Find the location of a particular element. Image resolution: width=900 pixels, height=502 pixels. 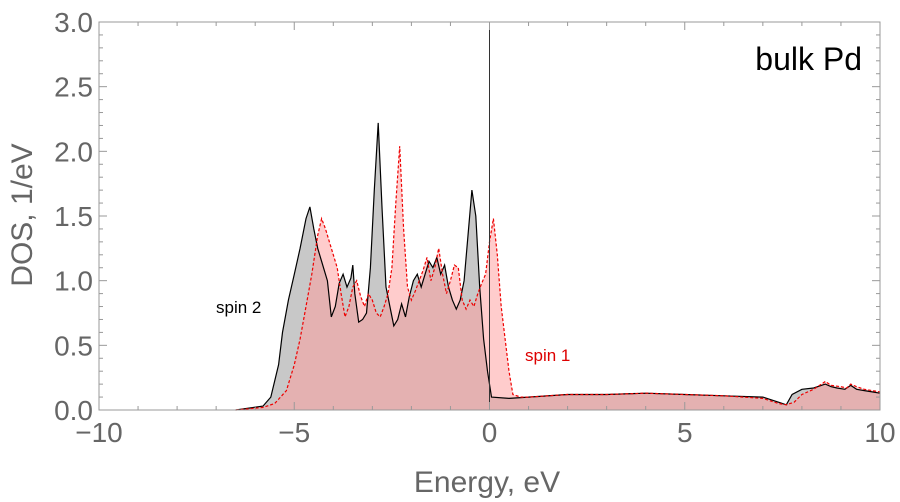

y-tick-label: 2.5 is located at coordinates (73, 87).